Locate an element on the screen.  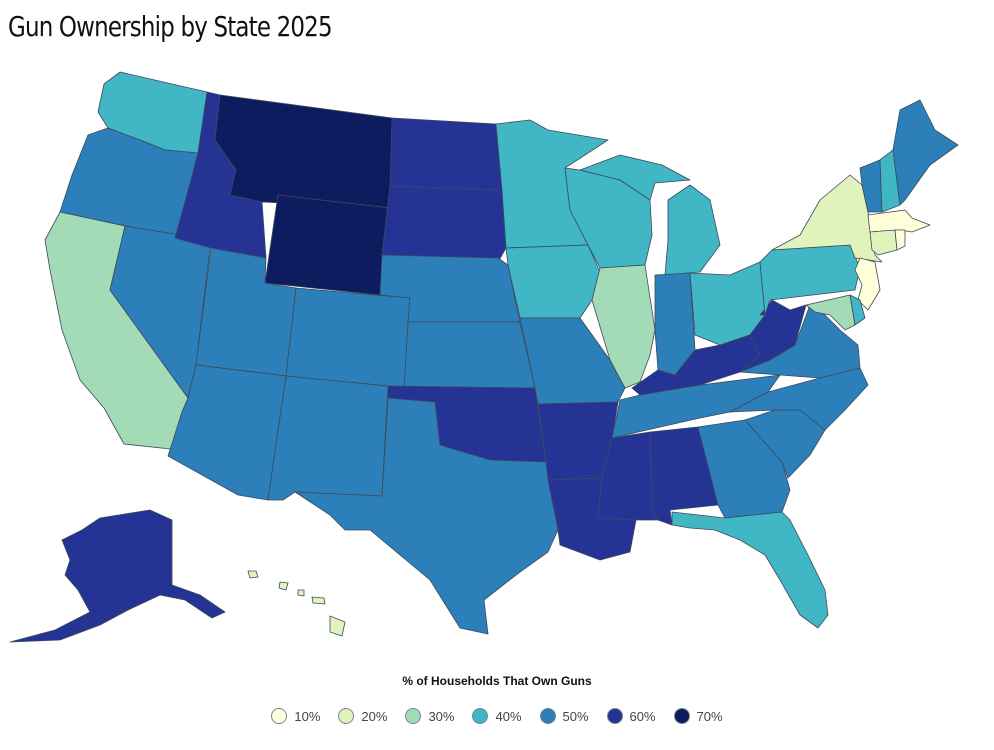
legend-item: 50% is located at coordinates (564, 716).